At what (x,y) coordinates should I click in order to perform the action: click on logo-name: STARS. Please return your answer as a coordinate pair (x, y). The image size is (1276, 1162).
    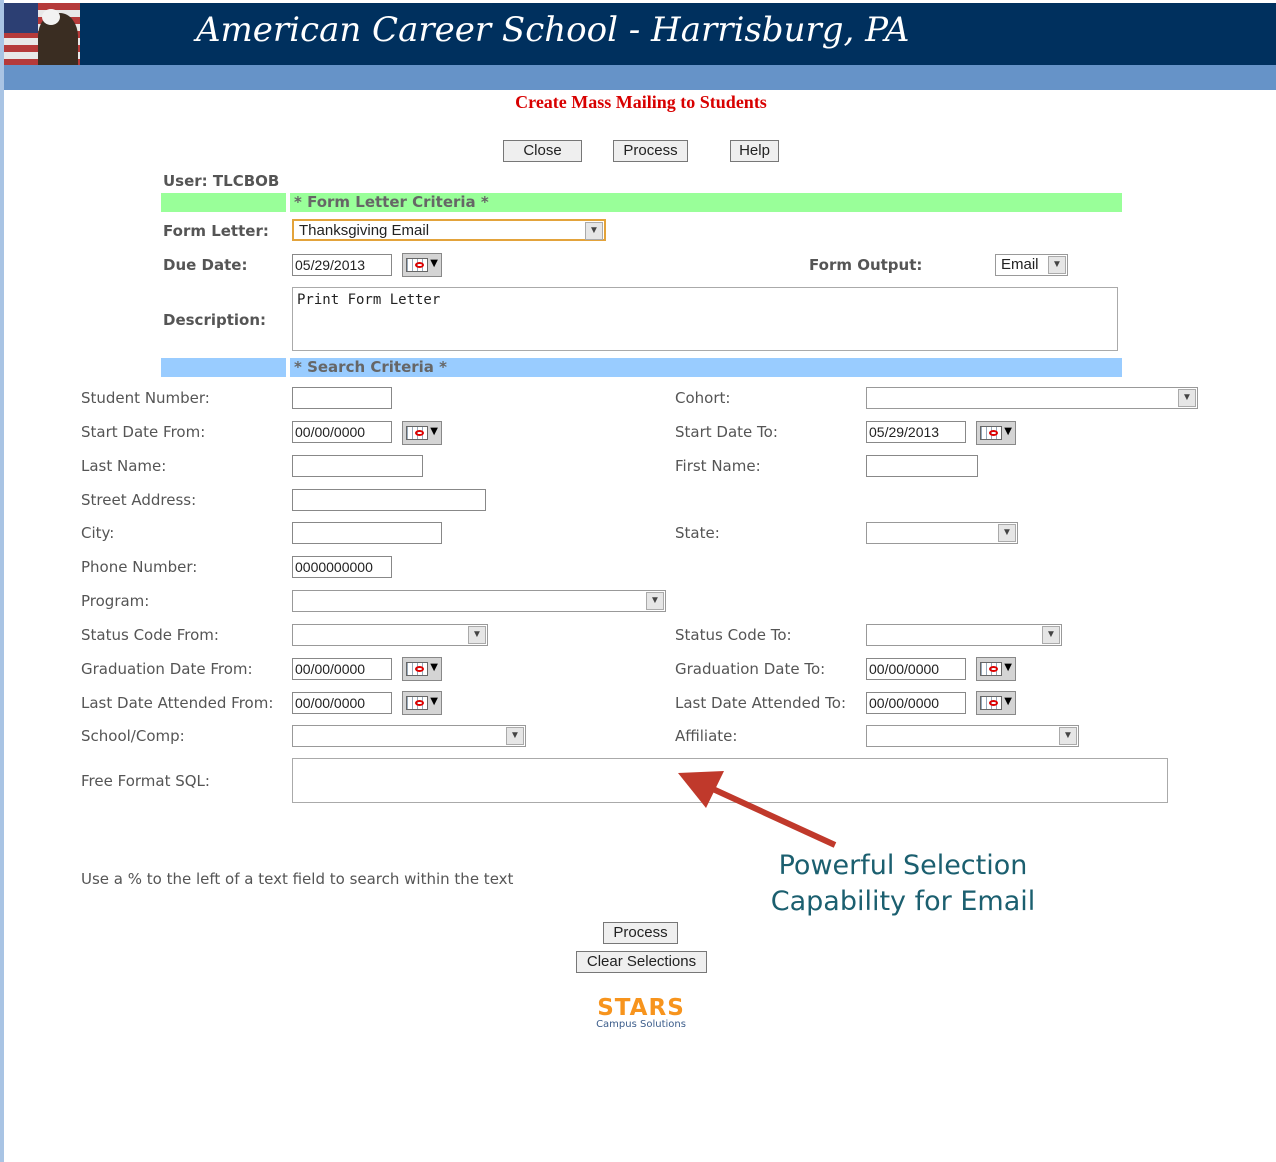
    Looking at the image, I should click on (641, 1008).